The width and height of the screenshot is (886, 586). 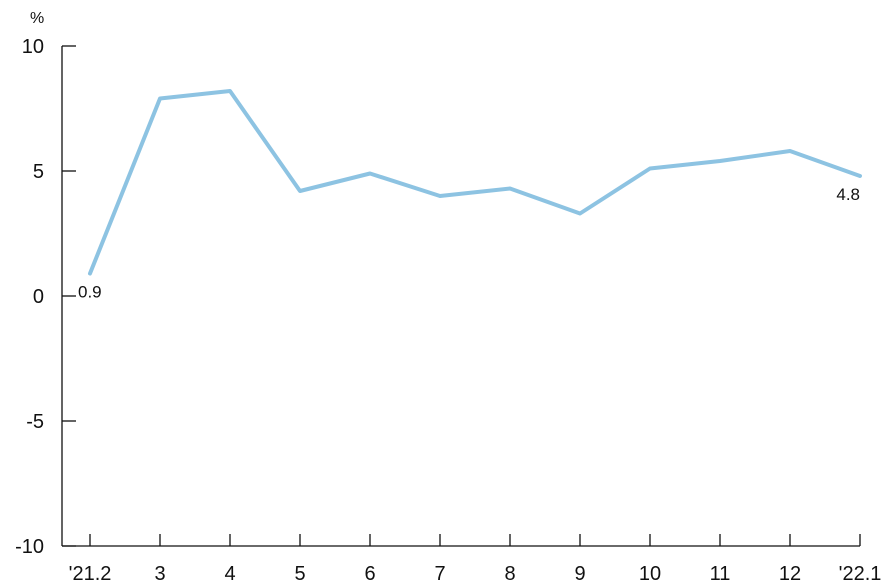 I want to click on y-tick-label: 10, so click(x=33, y=47).